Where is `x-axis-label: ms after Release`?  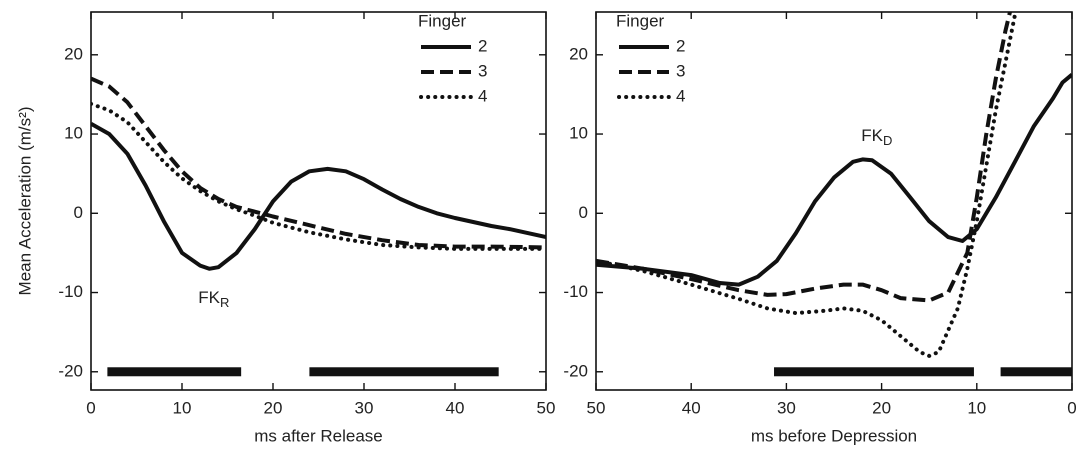
x-axis-label: ms after Release is located at coordinates (318, 435).